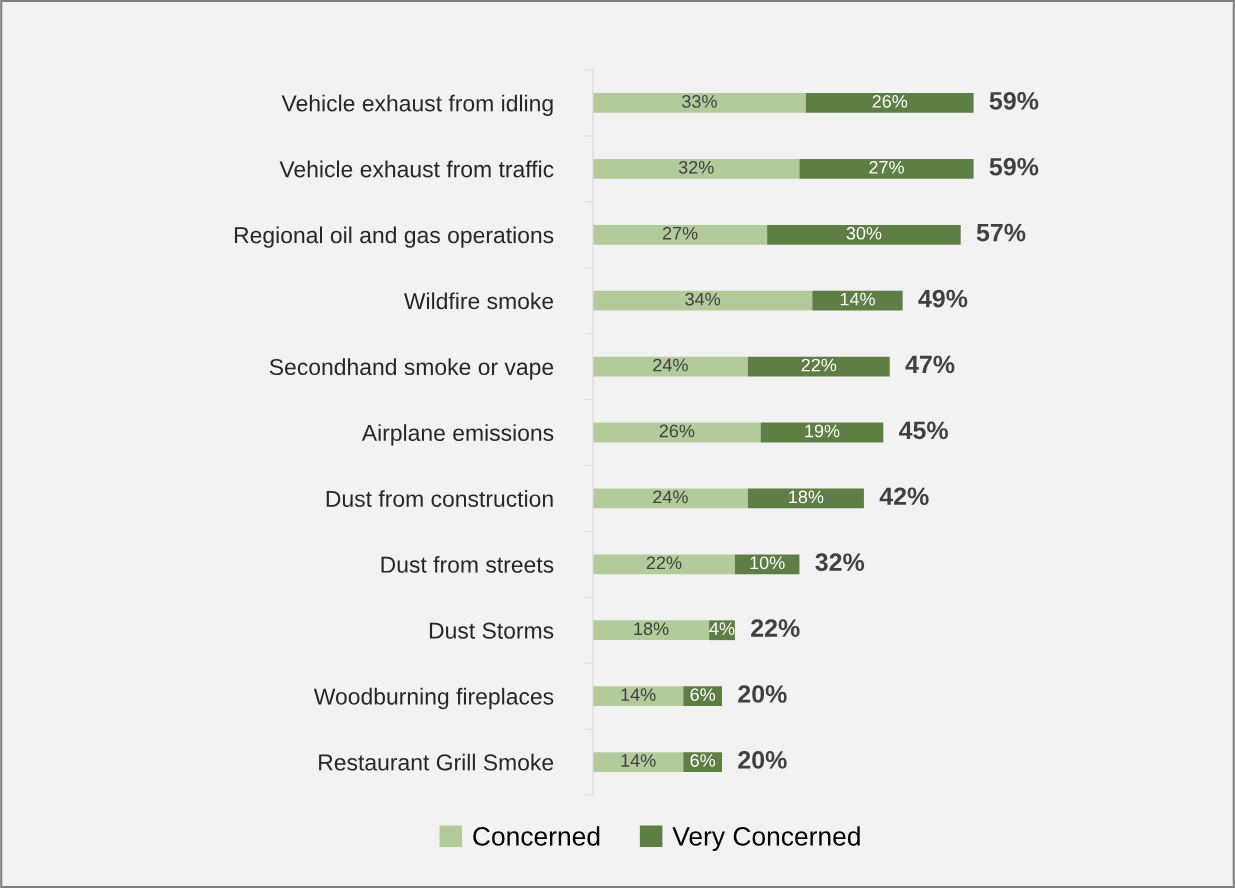  I want to click on y-tick-label: Dust from streets, so click(467, 564).